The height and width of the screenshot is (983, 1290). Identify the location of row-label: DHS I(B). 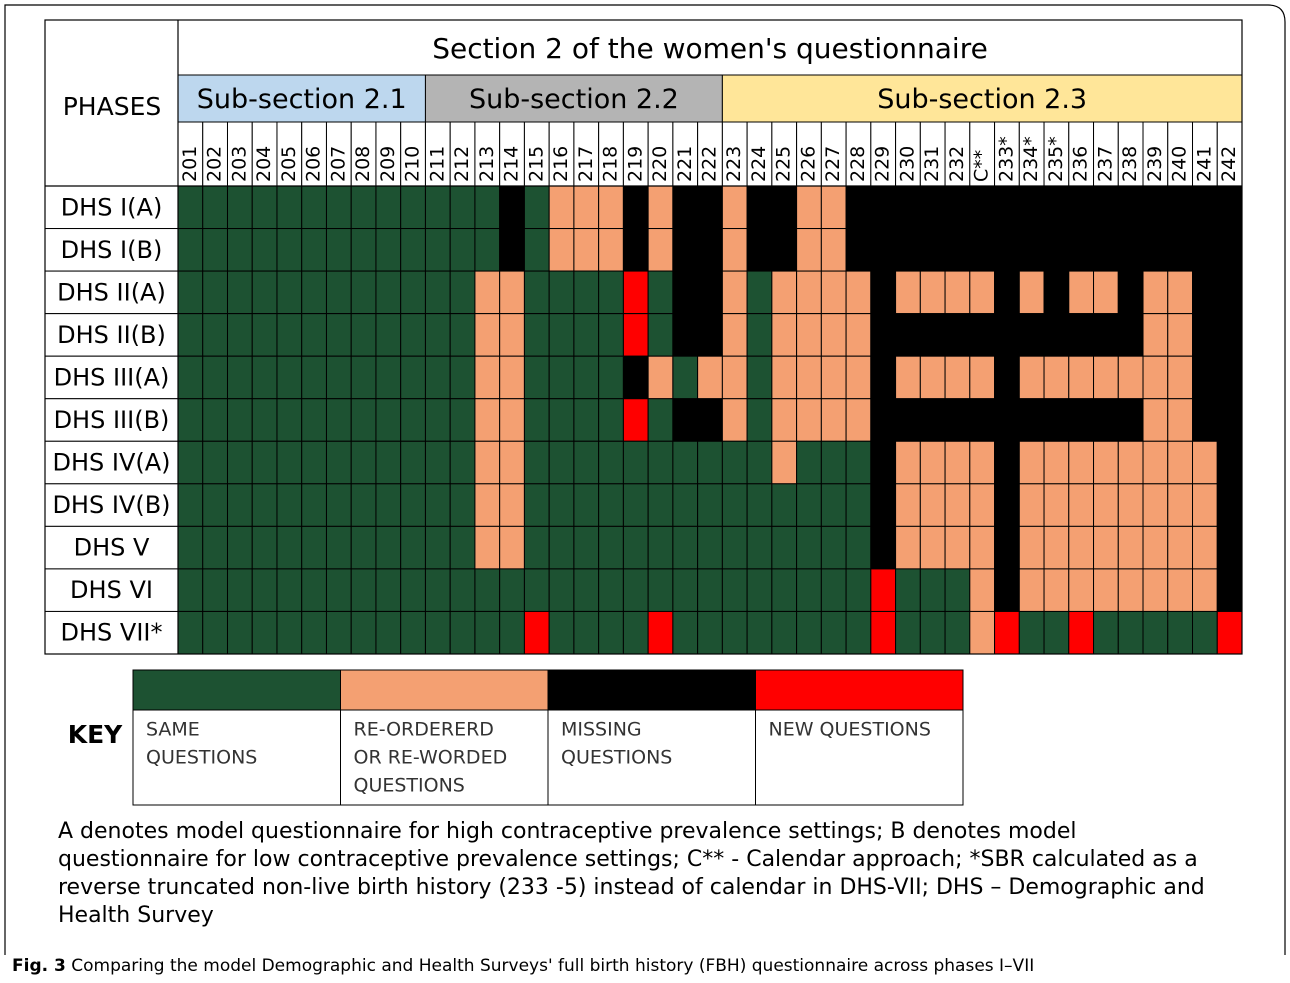
(112, 250).